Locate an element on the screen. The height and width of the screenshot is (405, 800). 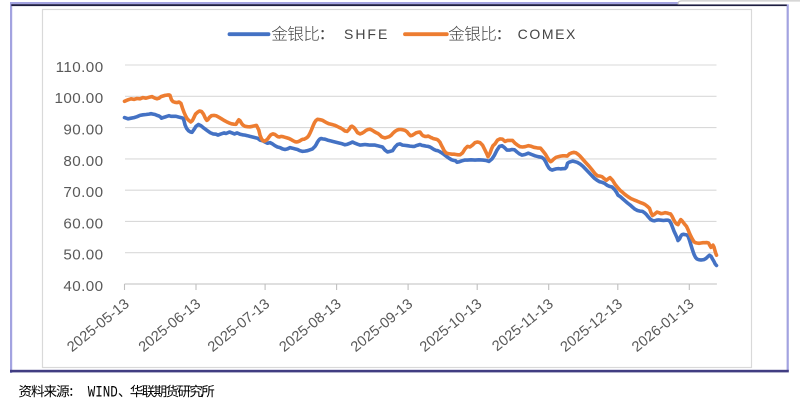
svg-text: 90.00 is located at coordinates (83, 130).